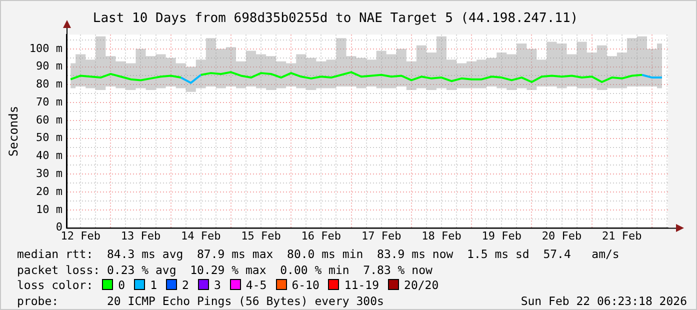 This screenshot has height=310, width=697. I want to click on legend-label: 1, so click(154, 285).